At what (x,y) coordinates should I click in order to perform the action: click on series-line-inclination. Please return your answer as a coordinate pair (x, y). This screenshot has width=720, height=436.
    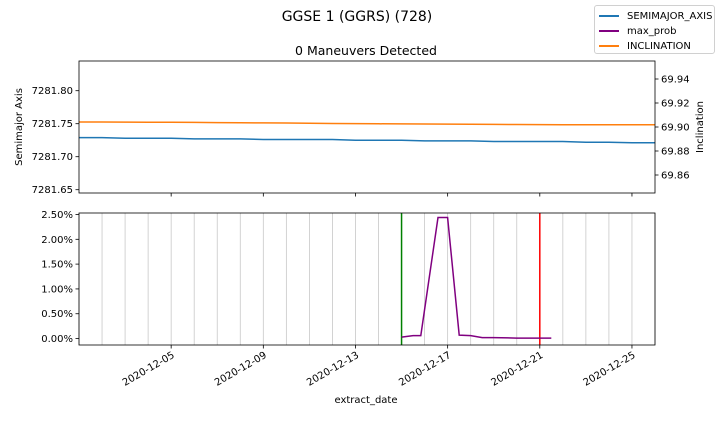
    Looking at the image, I should click on (367, 123).